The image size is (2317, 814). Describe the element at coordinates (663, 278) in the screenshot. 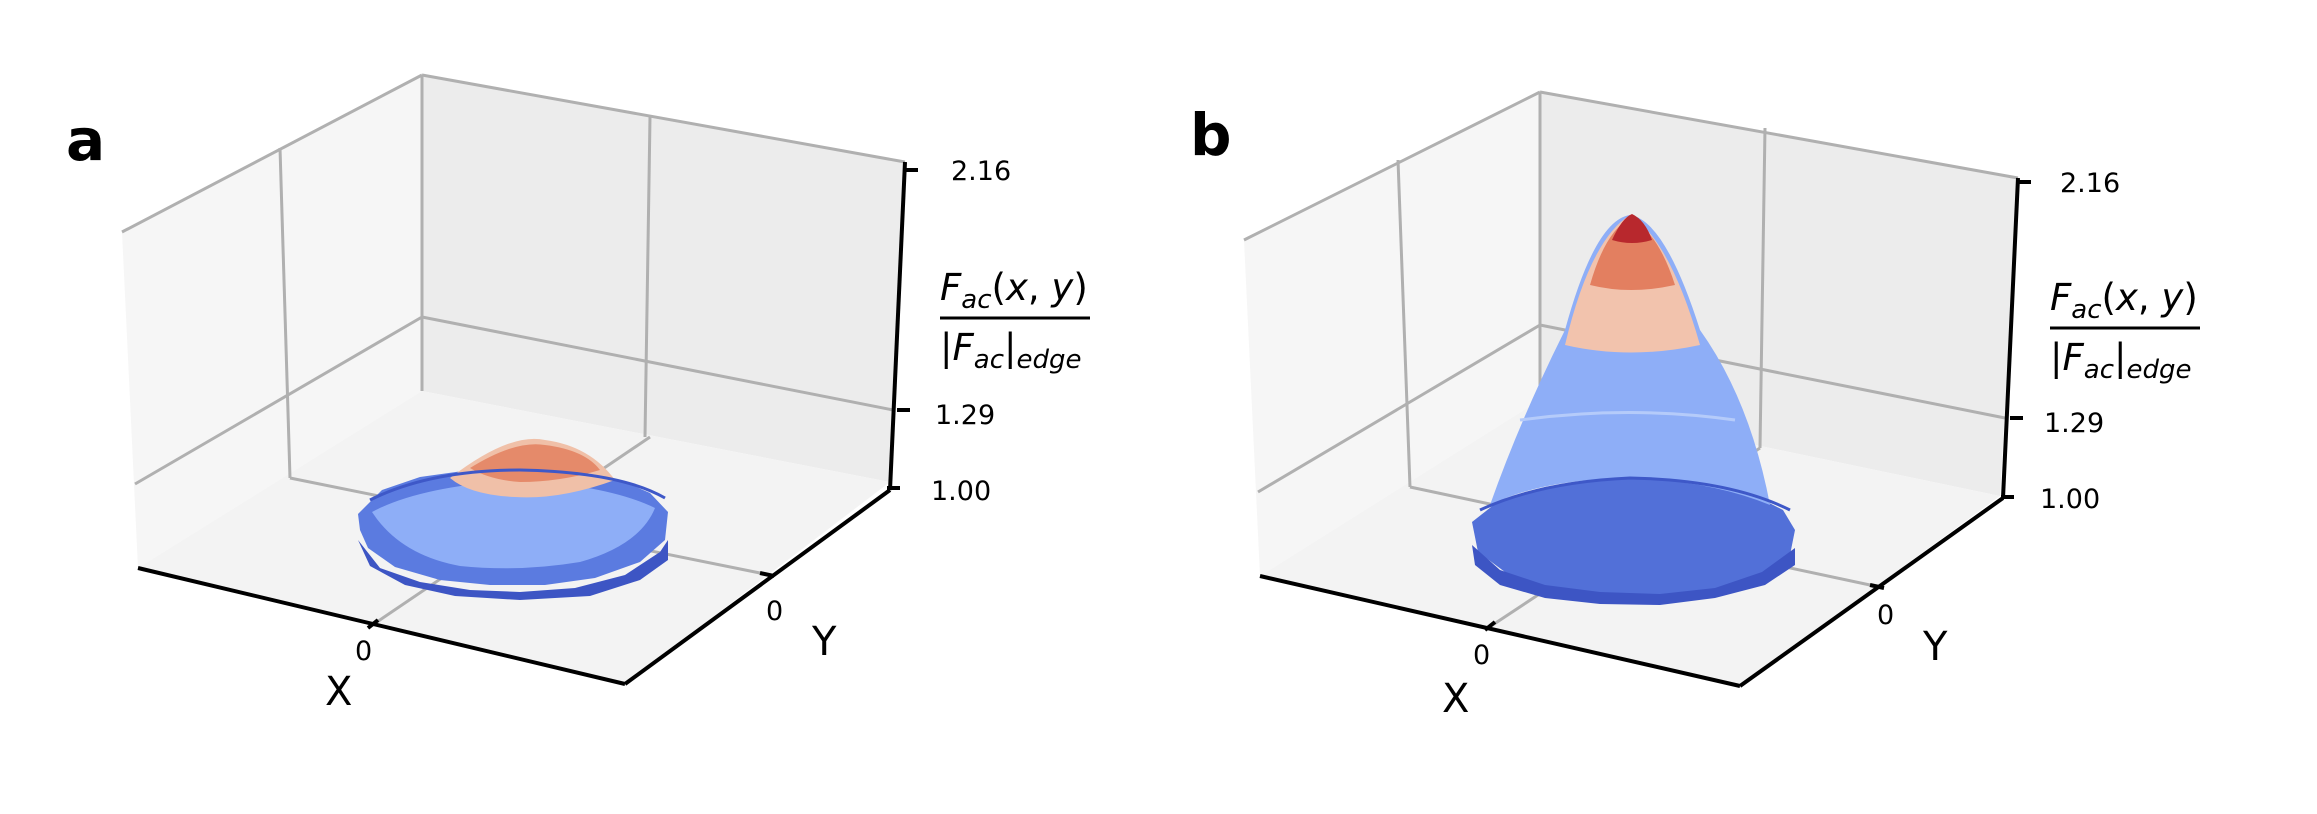

I see `pane-back-wall` at that location.